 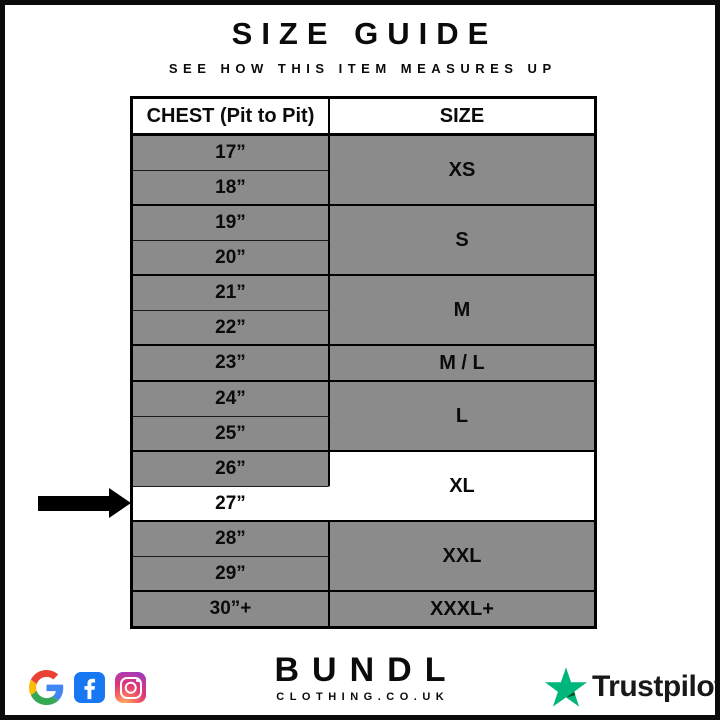 I want to click on chest-column: 24” 25”, so click(x=231, y=416).